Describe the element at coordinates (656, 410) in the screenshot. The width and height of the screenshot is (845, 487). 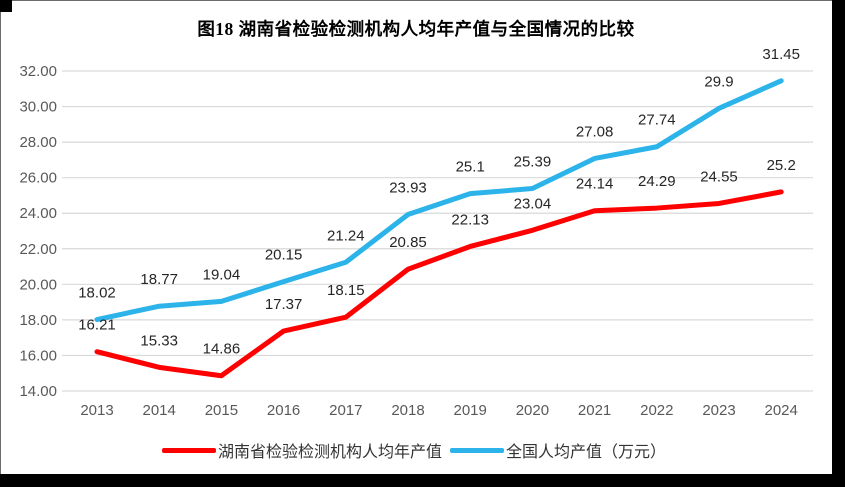
I see `x-tick-label: 2022` at that location.